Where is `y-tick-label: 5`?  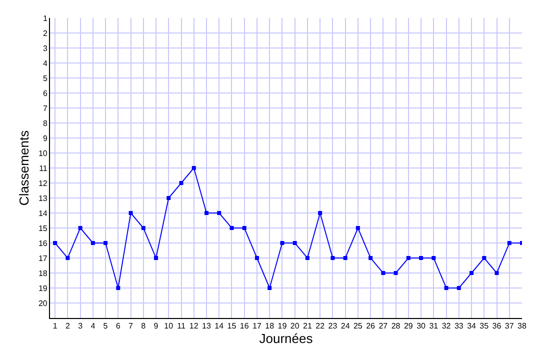 y-tick-label: 5 is located at coordinates (45, 78).